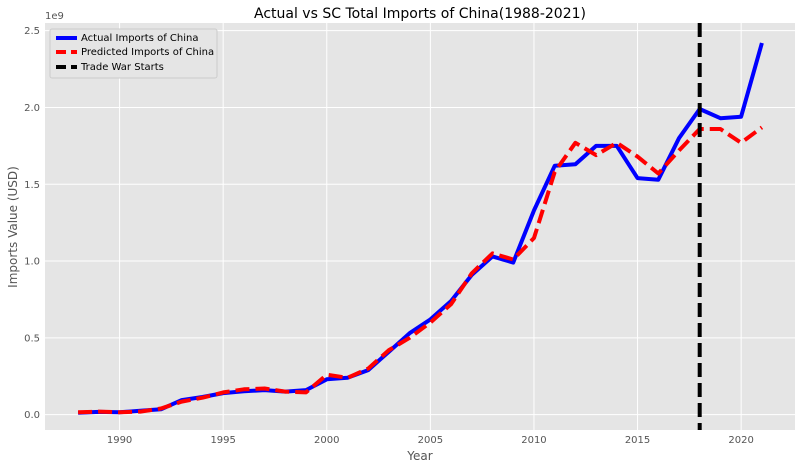  What do you see at coordinates (119, 440) in the screenshot?
I see `x-tick-label: 1990` at bounding box center [119, 440].